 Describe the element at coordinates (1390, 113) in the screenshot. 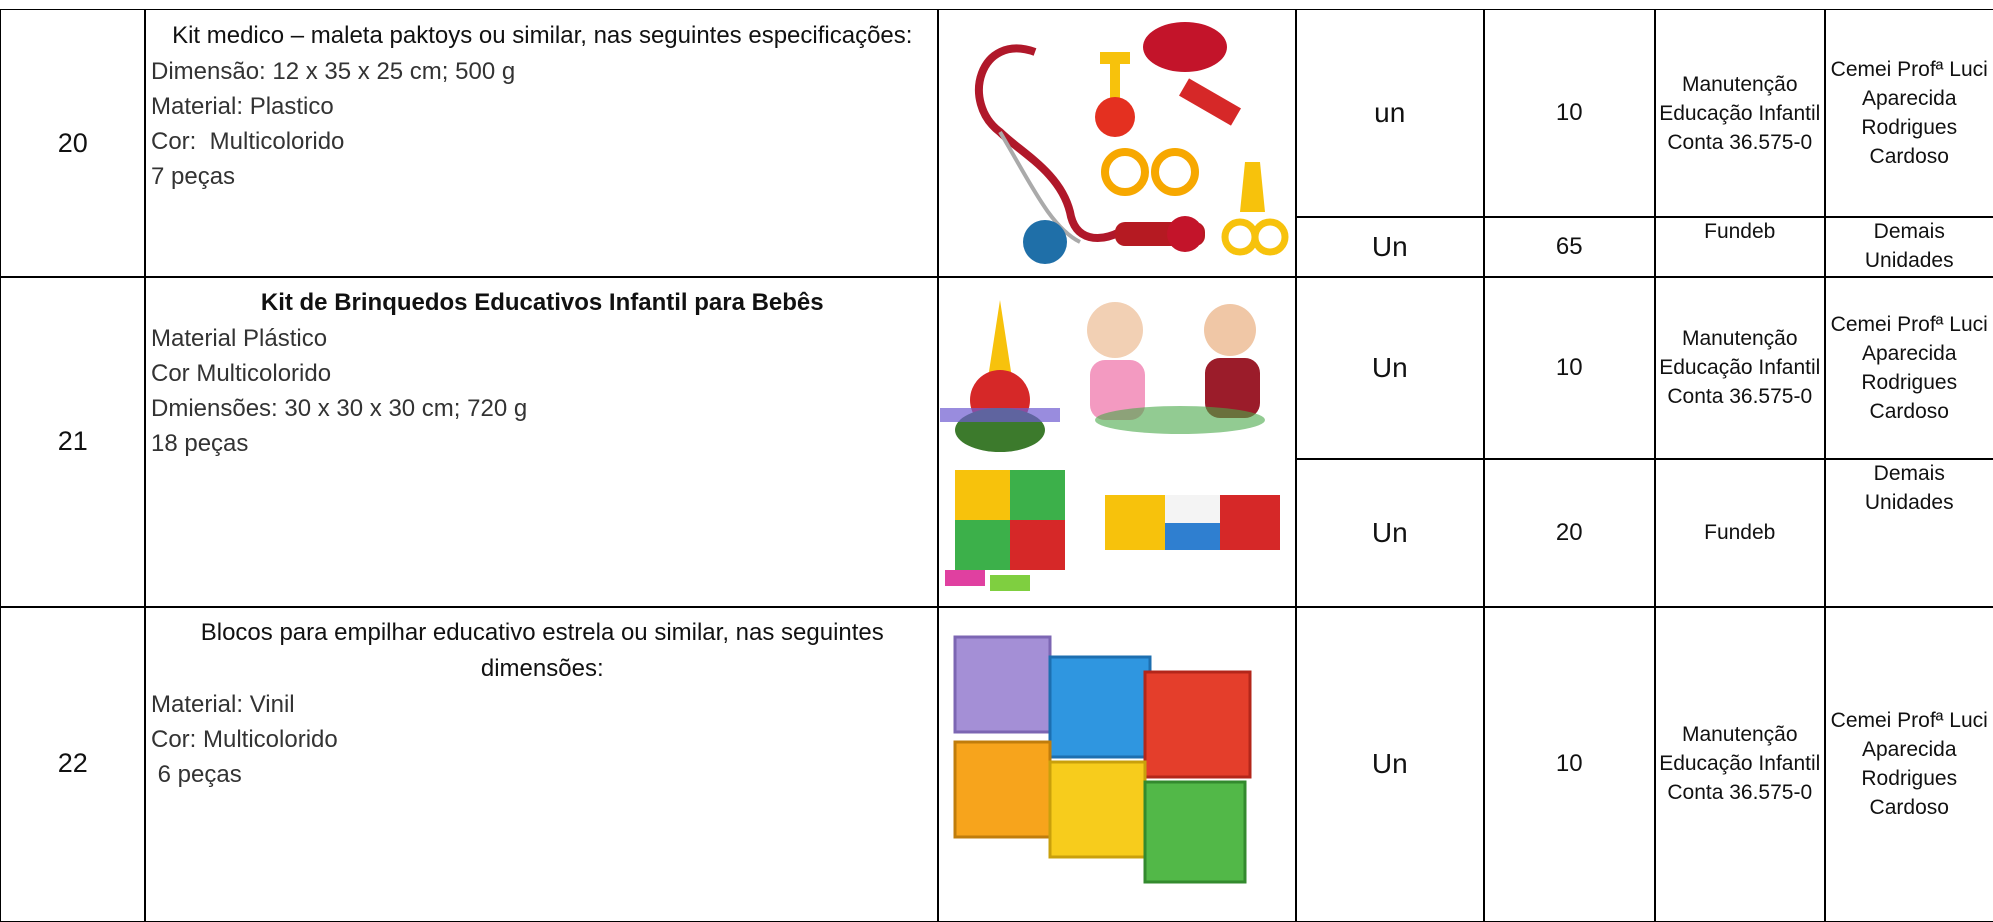

I see `unit: un` at that location.